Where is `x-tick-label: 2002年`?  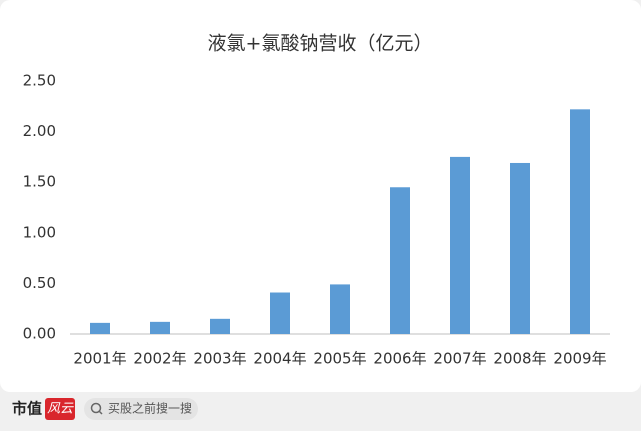
x-tick-label: 2002年 is located at coordinates (159, 359).